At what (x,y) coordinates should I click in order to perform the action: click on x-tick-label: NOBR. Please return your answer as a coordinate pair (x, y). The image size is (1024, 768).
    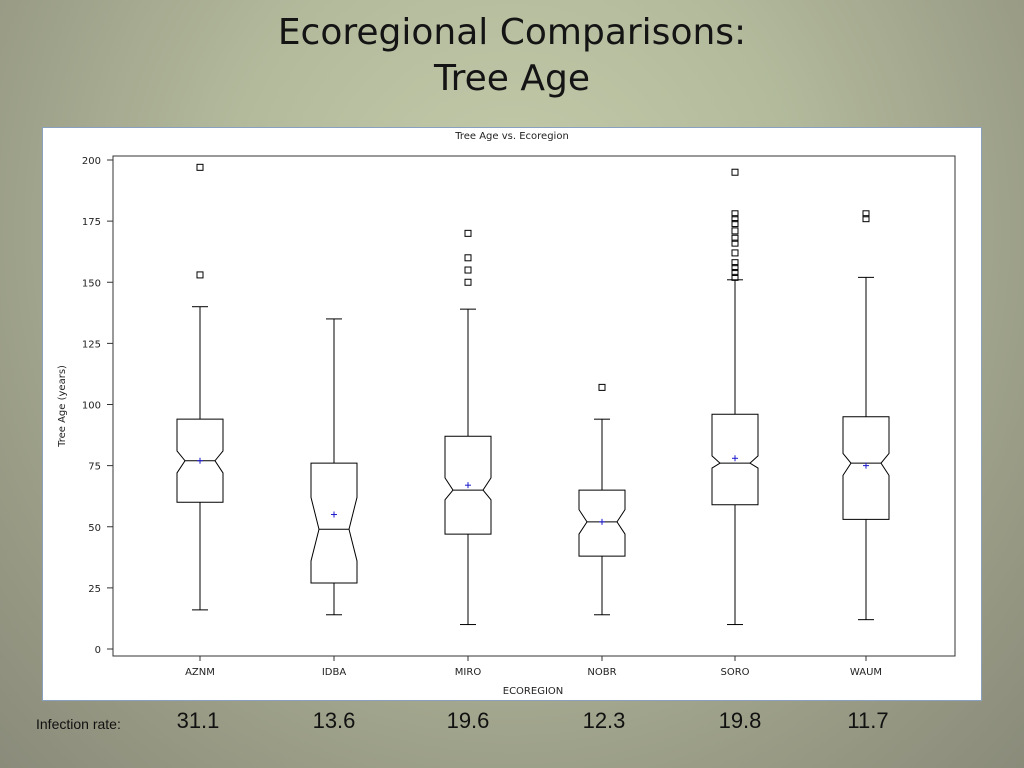
    Looking at the image, I should click on (601, 672).